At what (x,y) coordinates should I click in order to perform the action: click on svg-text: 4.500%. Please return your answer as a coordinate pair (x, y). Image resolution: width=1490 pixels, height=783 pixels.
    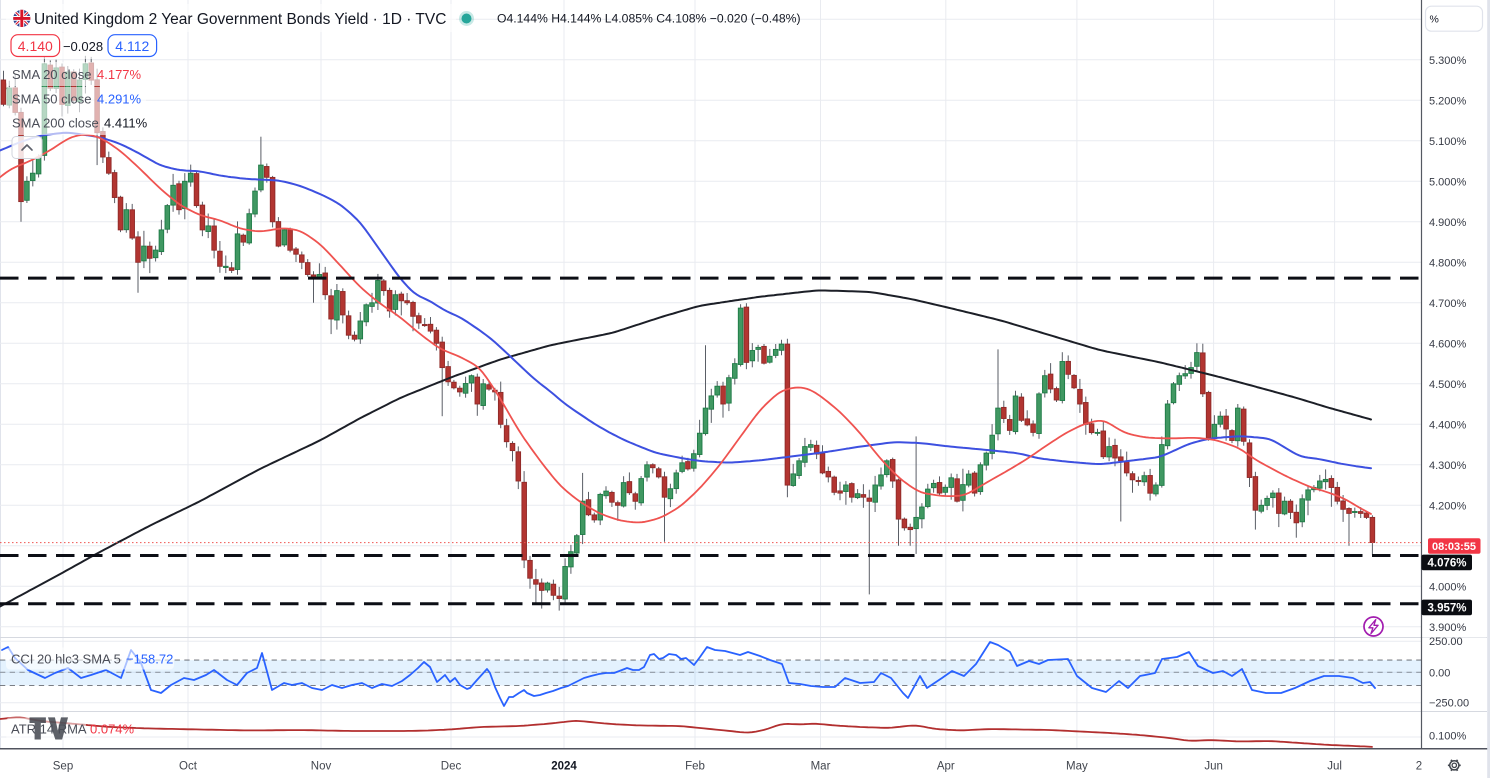
    Looking at the image, I should click on (1448, 385).